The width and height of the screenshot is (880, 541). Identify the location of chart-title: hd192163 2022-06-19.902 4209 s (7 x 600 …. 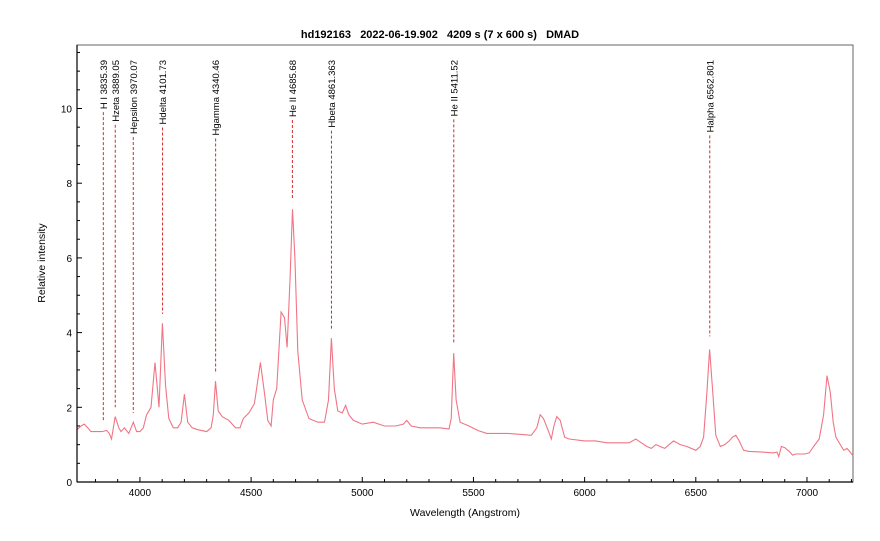
(440, 35).